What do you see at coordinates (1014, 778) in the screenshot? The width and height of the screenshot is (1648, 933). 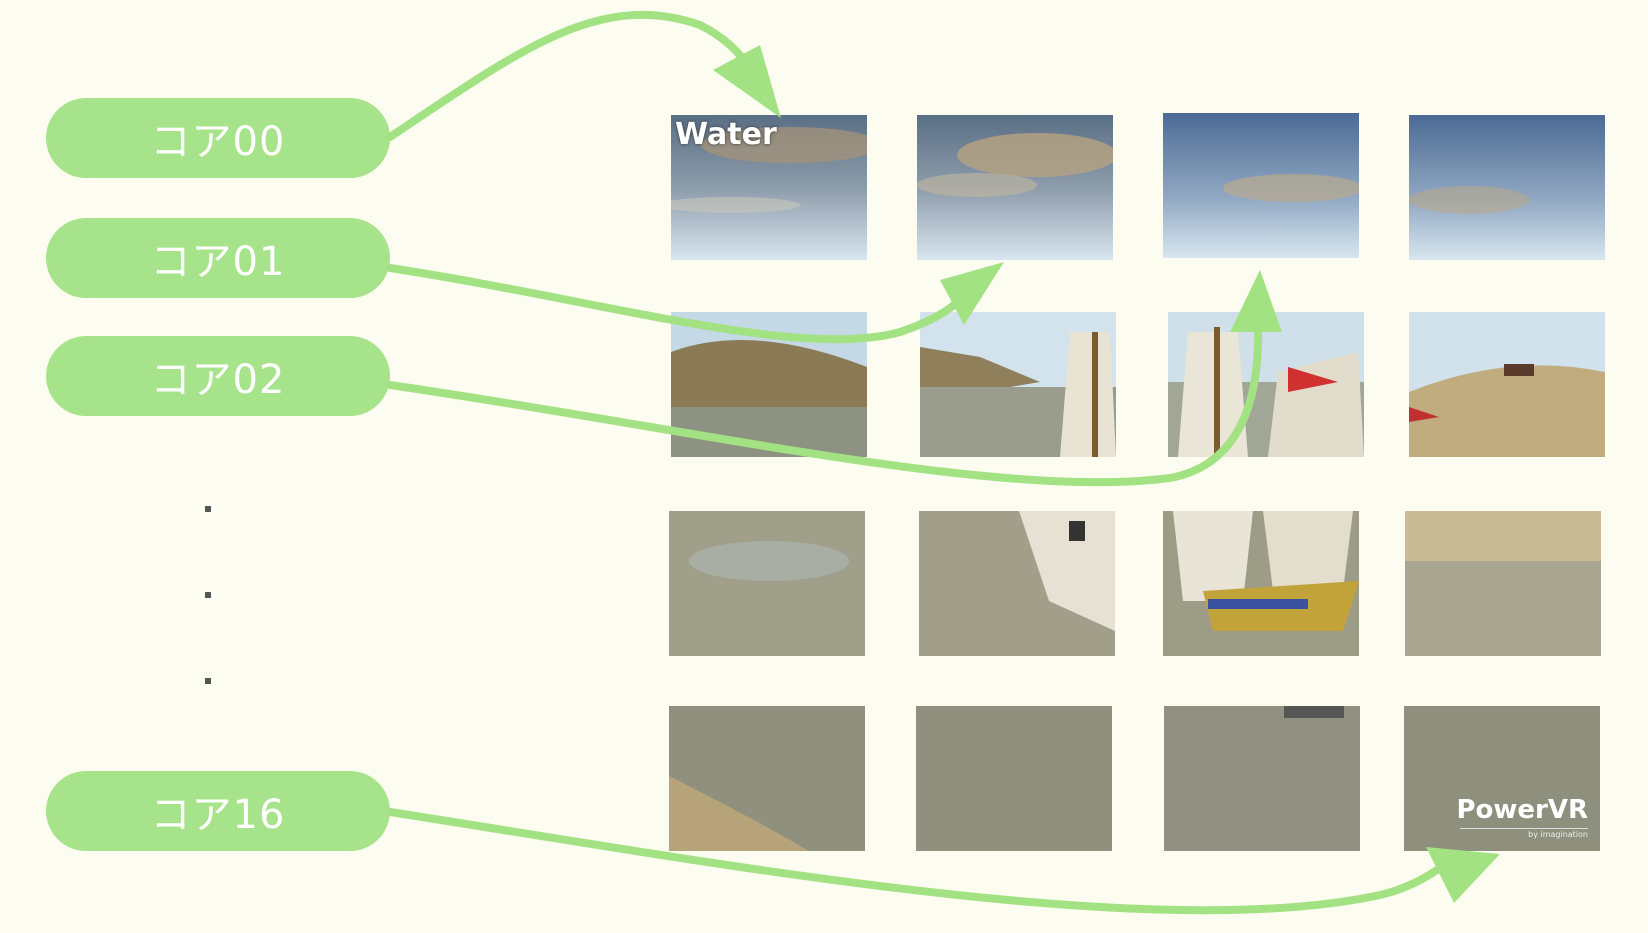 I see `tile-r4-c2` at bounding box center [1014, 778].